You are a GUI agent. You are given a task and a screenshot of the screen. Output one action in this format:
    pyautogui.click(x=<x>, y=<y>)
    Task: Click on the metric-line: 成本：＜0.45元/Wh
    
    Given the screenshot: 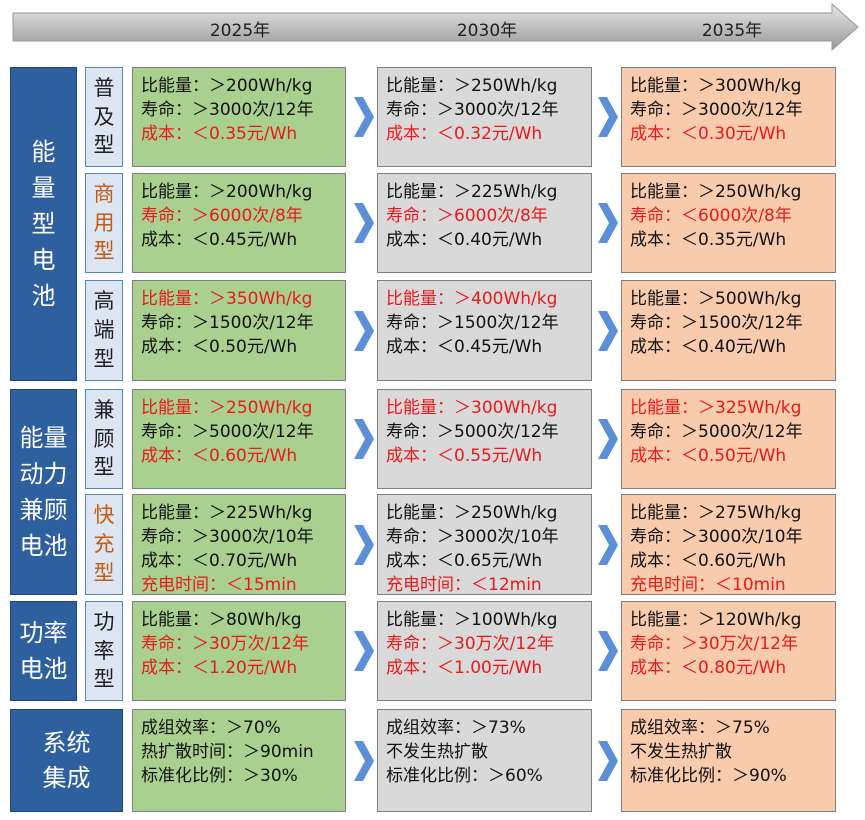 What is the action you would take?
    pyautogui.click(x=464, y=347)
    